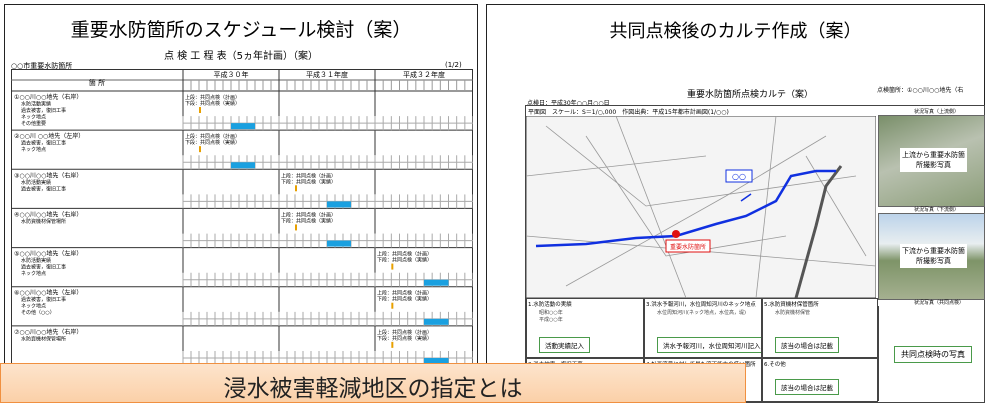 This screenshot has height=403, width=986. What do you see at coordinates (709, 345) in the screenshot?
I see `section-button: 洪水予報河川，水位周知河川記入` at bounding box center [709, 345].